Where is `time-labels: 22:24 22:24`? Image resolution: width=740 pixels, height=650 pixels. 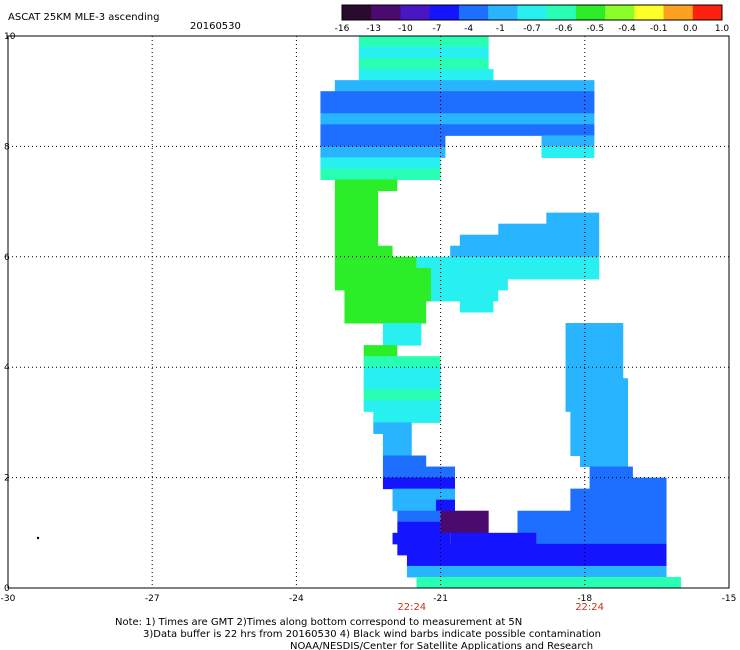 time-labels: 22:24 22:24 is located at coordinates (500, 607).